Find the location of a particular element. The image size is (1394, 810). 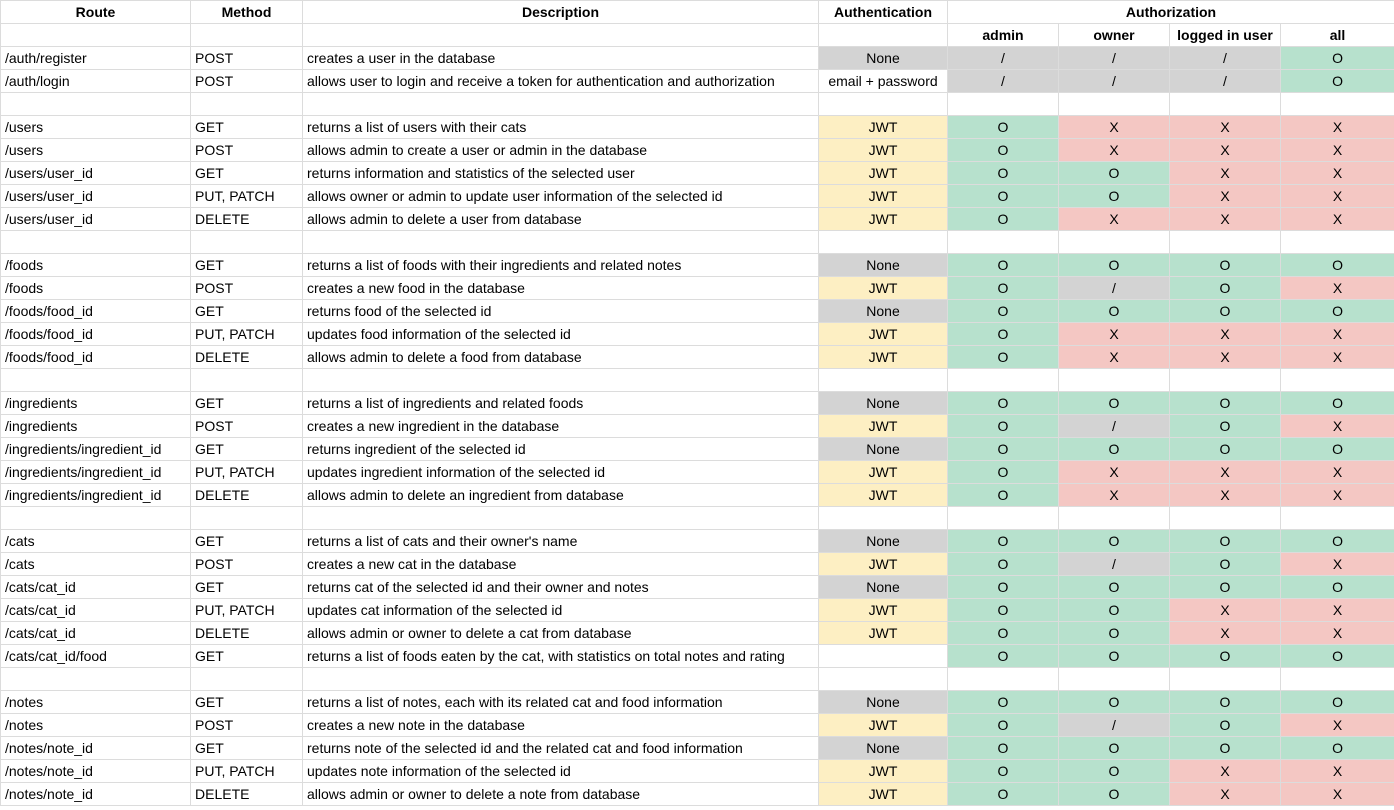

role-owner: owner is located at coordinates (1114, 35).